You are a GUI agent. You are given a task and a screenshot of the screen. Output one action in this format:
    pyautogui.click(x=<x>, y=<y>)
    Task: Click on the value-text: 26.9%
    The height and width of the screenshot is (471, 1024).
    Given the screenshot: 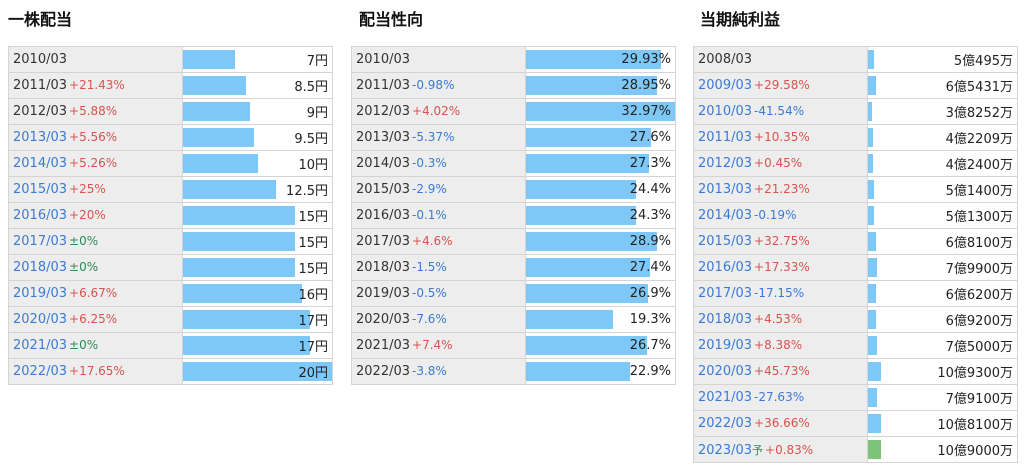 What is the action you would take?
    pyautogui.click(x=650, y=293)
    